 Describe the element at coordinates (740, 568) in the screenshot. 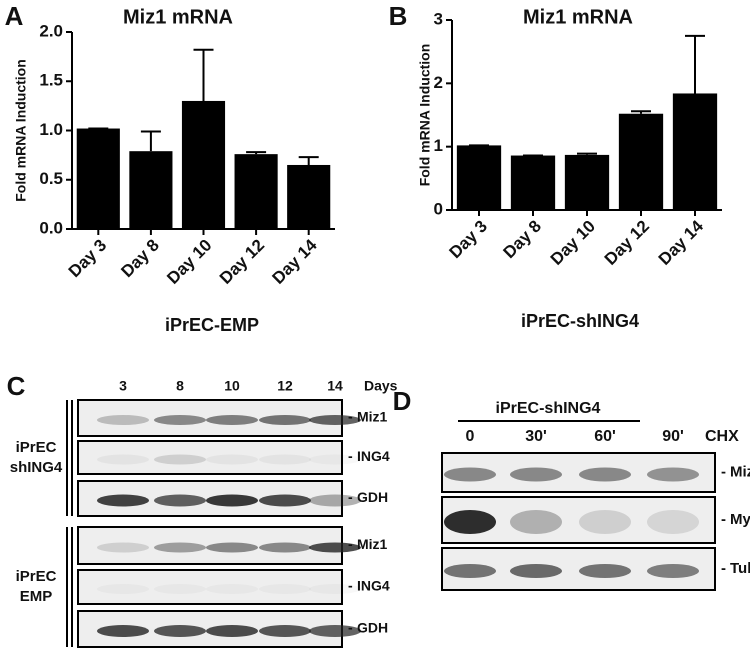

I see `band-name: Tub` at that location.